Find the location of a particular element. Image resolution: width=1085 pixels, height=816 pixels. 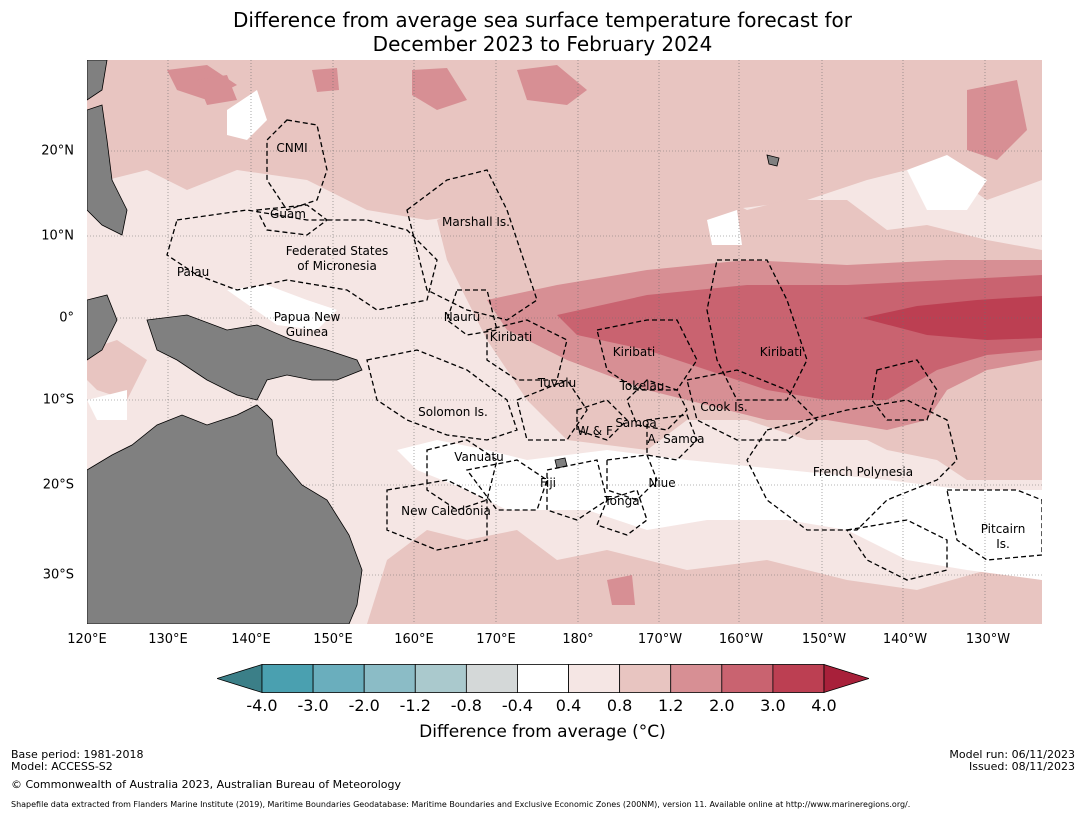

label-am-samoa: A. Samoa is located at coordinates (676, 439).